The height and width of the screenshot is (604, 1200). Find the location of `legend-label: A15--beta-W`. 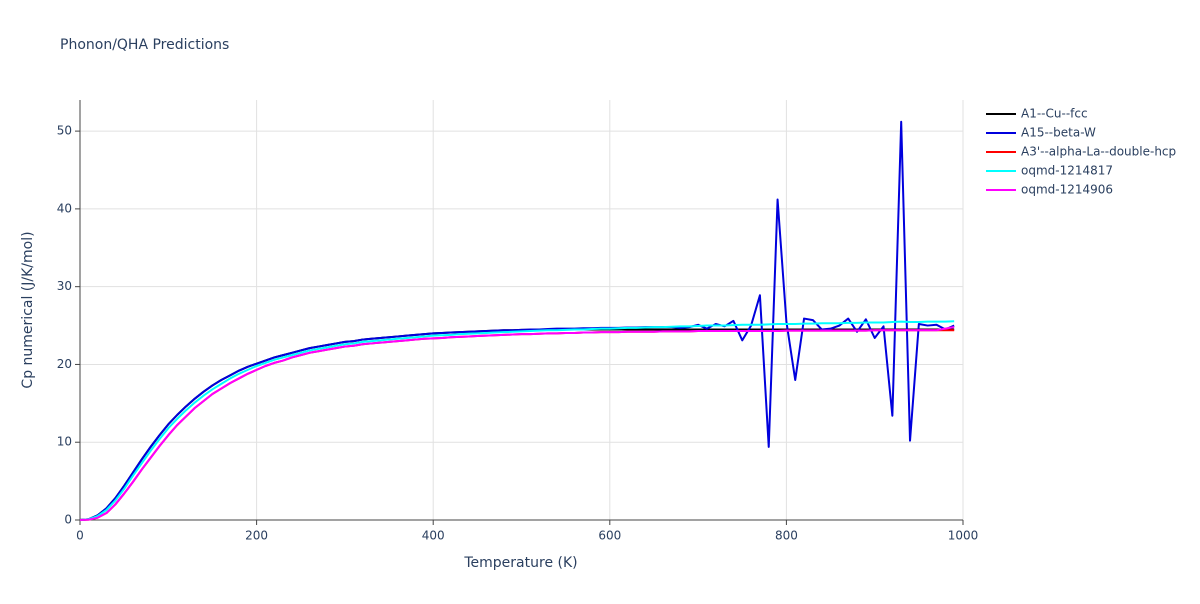

legend-label: A15--beta-W is located at coordinates (1058, 133).